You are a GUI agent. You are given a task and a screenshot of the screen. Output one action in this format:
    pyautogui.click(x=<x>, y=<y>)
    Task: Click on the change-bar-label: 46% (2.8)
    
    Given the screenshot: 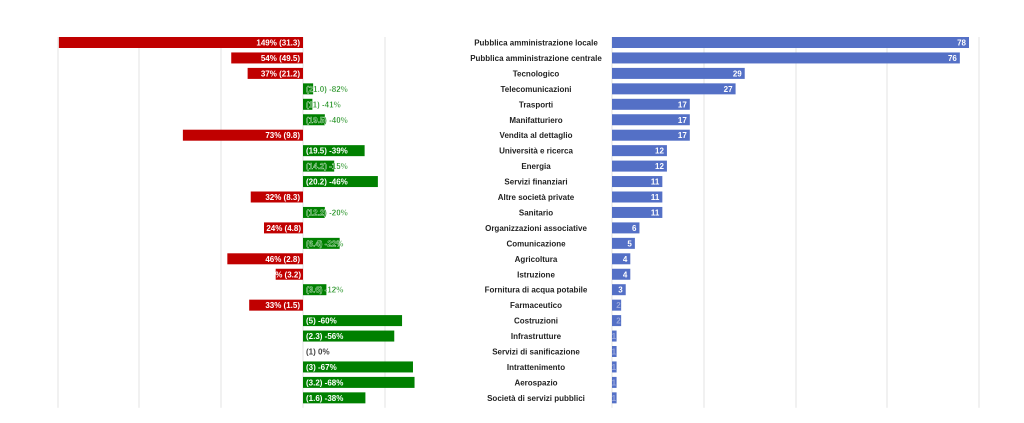 What is the action you would take?
    pyautogui.click(x=282, y=259)
    